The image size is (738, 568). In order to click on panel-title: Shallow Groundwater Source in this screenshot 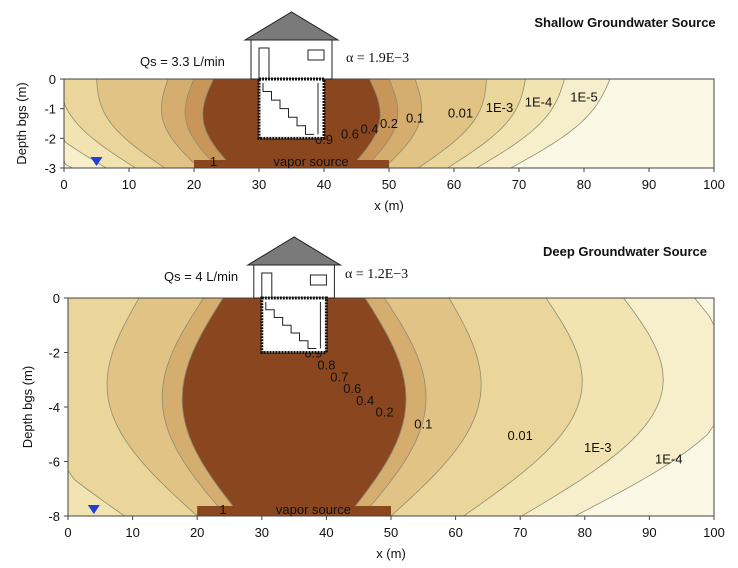, I will do `click(624, 22)`.